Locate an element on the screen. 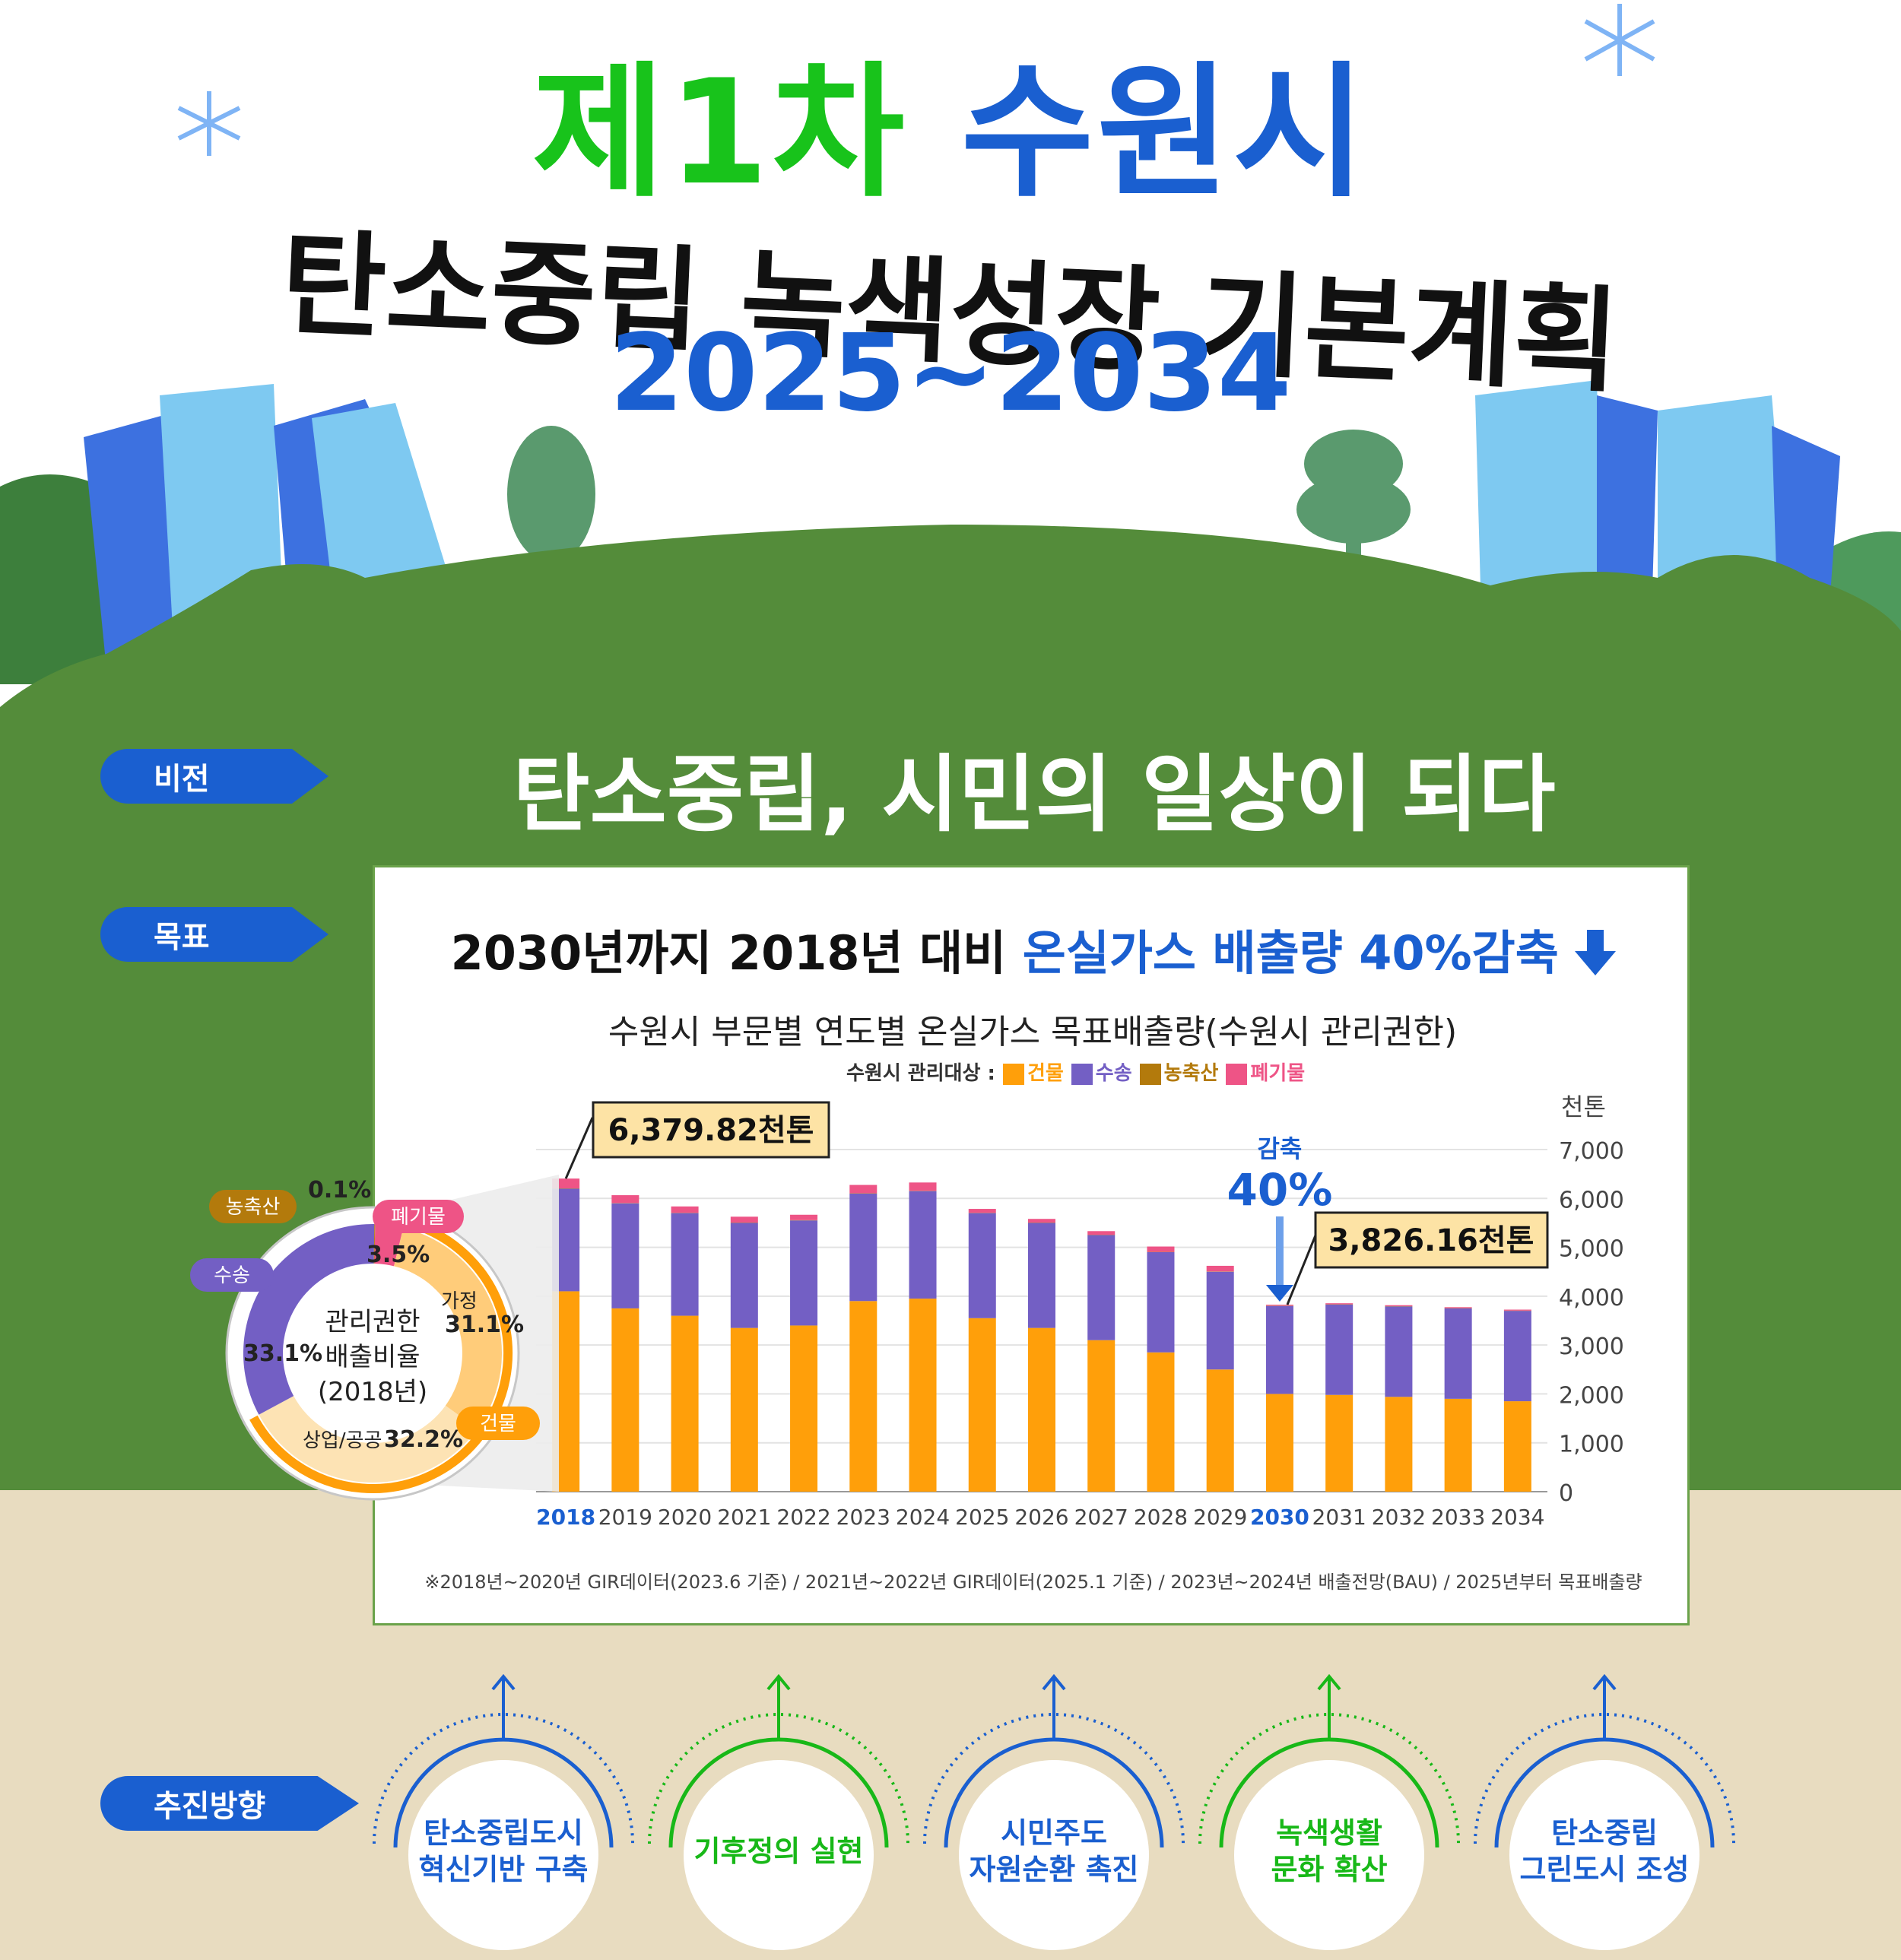 This screenshot has width=1901, height=1960. reduction-value: 40% is located at coordinates (1280, 1190).